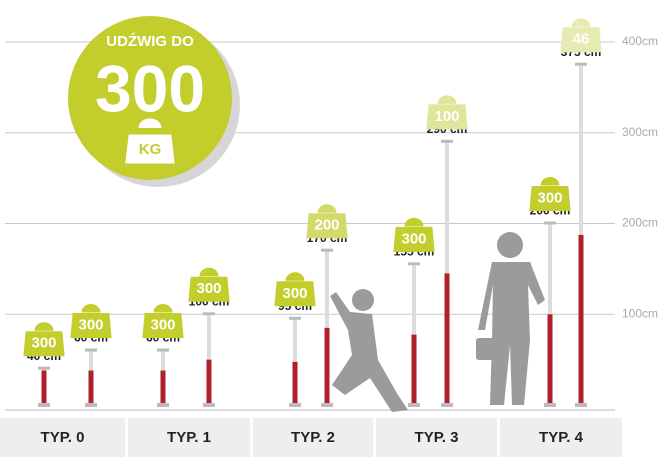 The height and width of the screenshot is (457, 672). What do you see at coordinates (150, 149) in the screenshot?
I see `badge-unit: KG` at bounding box center [150, 149].